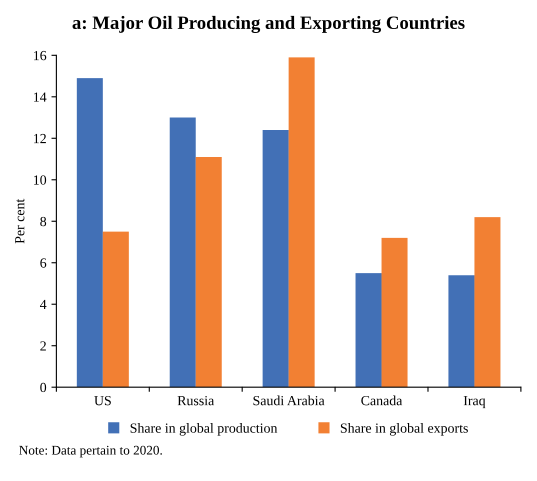 This screenshot has width=537, height=481. Describe the element at coordinates (204, 429) in the screenshot. I see `legend-label: Share in global production` at that location.